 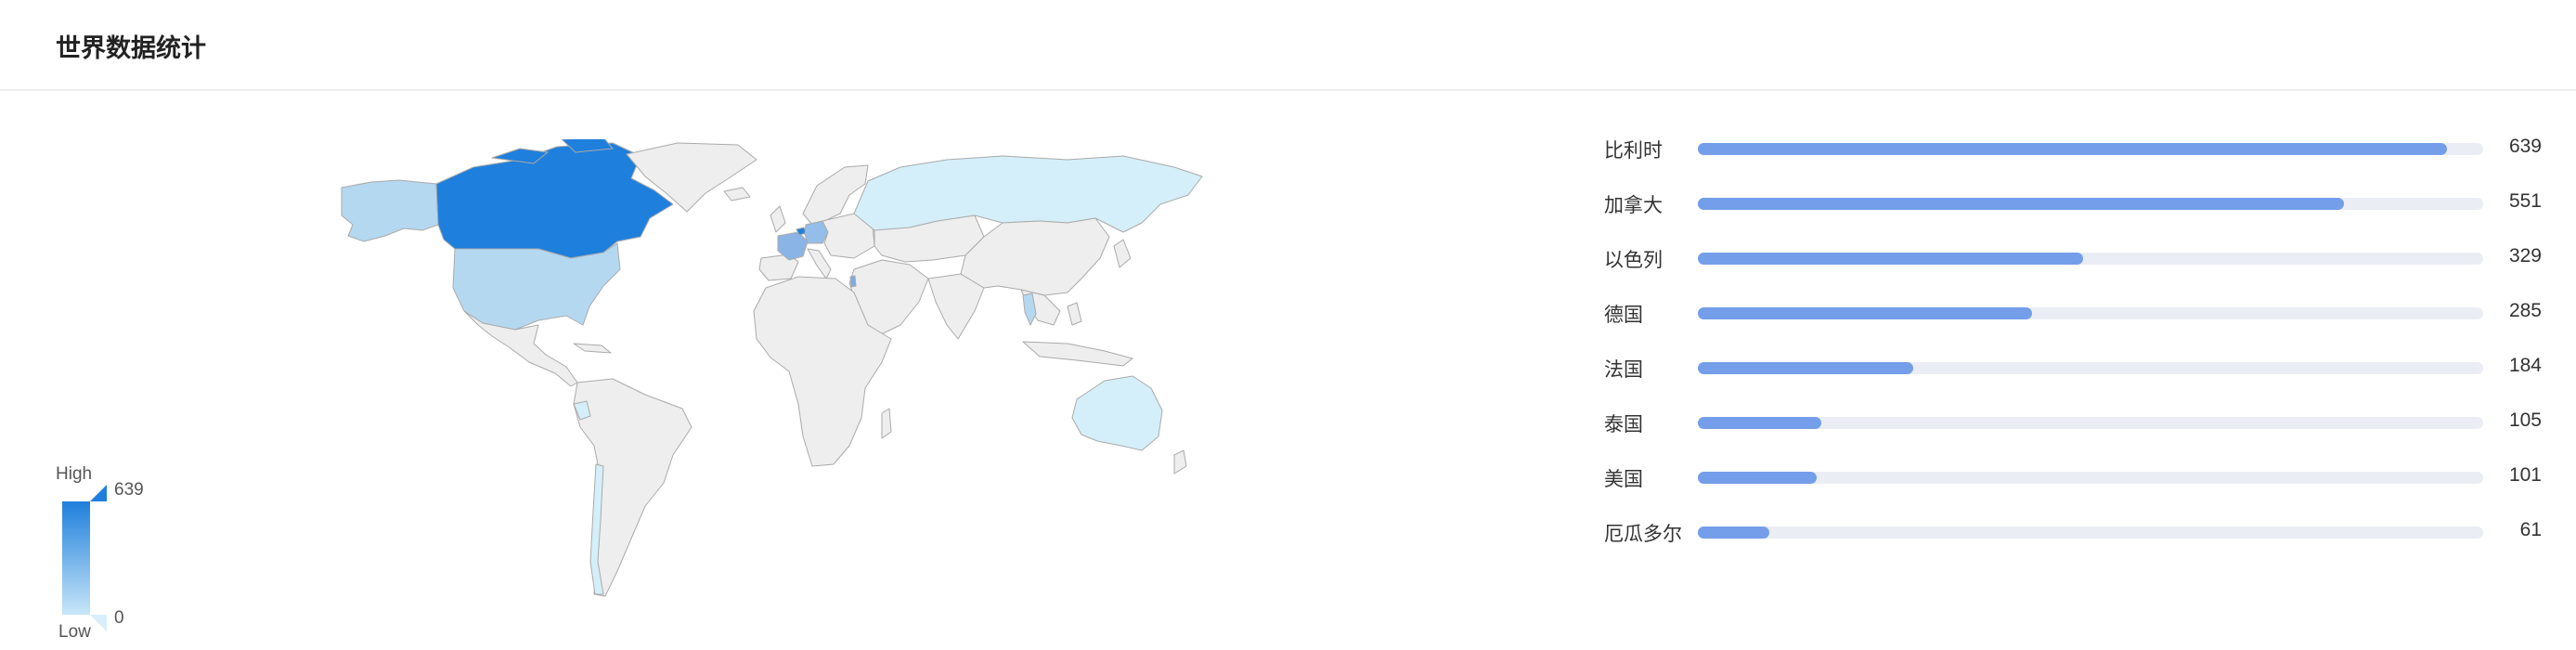 What do you see at coordinates (691, 177) in the screenshot?
I see `region-greenland` at bounding box center [691, 177].